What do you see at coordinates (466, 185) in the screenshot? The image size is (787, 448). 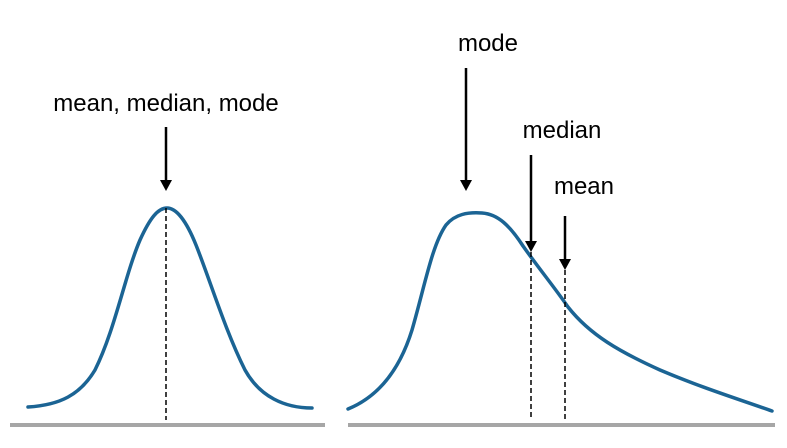 I see `mode-arrow-head` at bounding box center [466, 185].